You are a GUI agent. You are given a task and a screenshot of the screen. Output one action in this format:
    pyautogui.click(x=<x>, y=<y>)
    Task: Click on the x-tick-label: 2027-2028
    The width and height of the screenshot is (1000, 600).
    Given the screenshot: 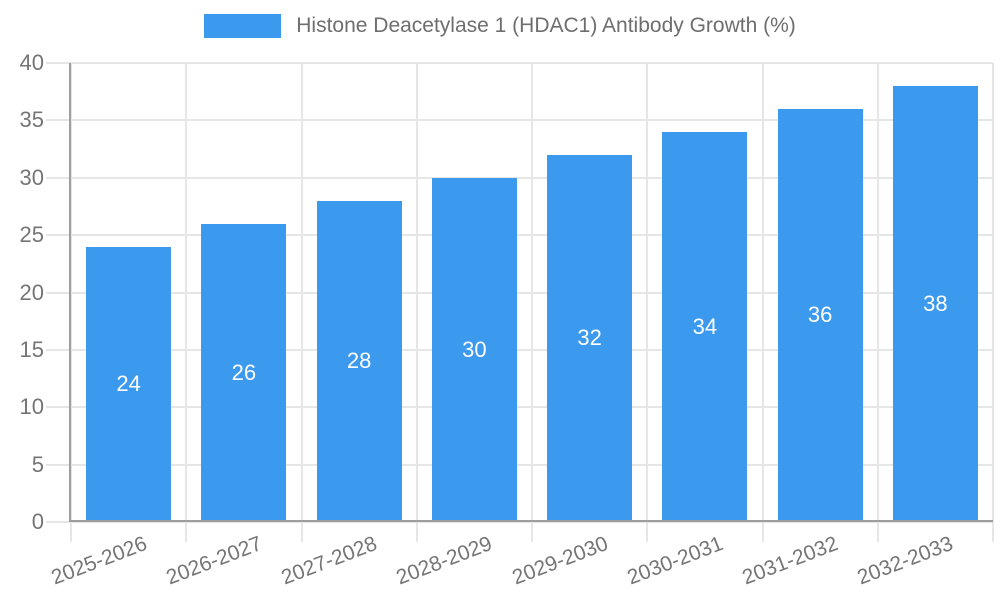 What is the action you would take?
    pyautogui.click(x=329, y=561)
    